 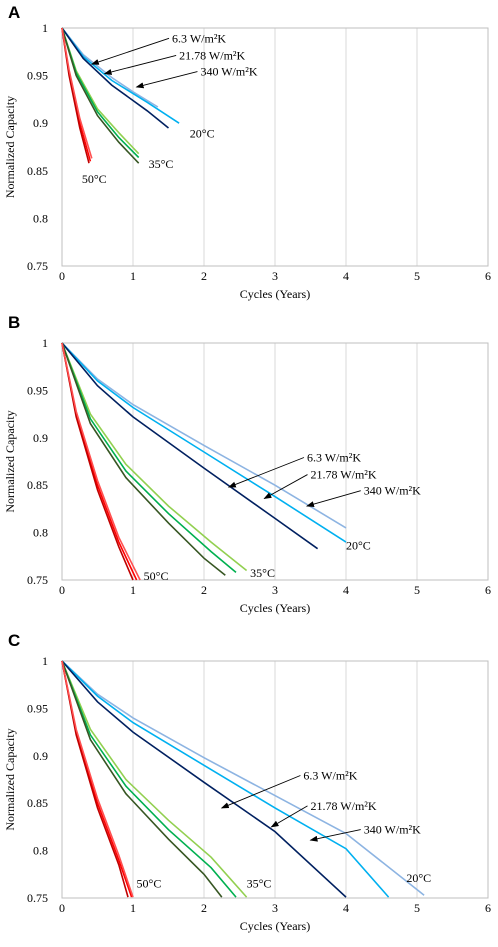 What do you see at coordinates (14, 640) in the screenshot?
I see `panel-letter: C` at bounding box center [14, 640].